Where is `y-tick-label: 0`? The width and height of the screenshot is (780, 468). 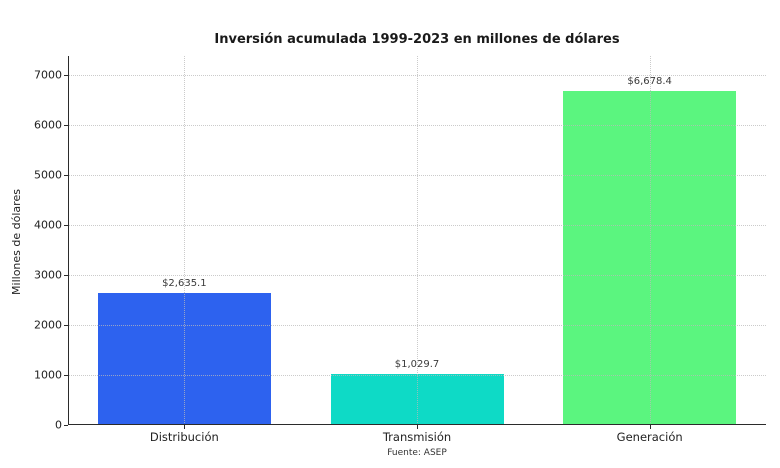
y-tick-label: 0 is located at coordinates (58, 425).